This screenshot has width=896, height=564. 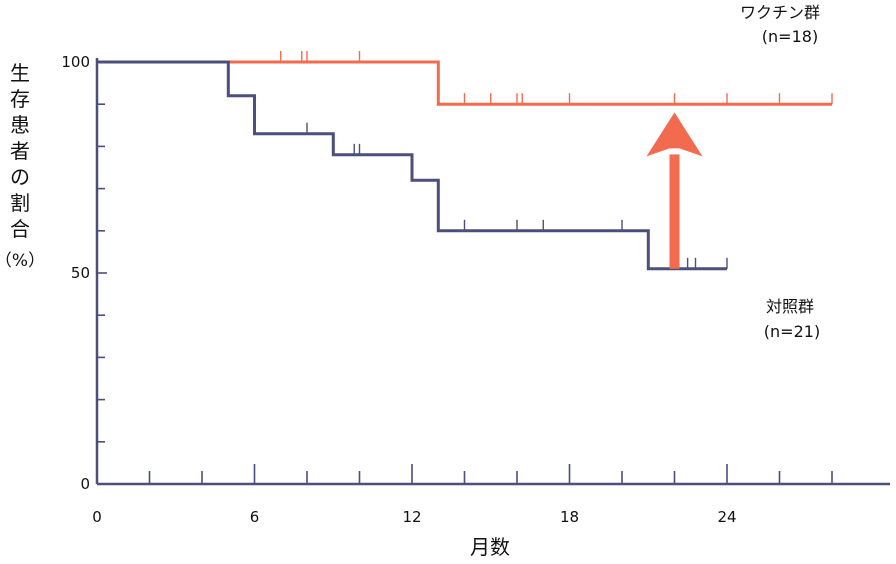 What do you see at coordinates (726, 517) in the screenshot?
I see `x-tick-label: 24` at bounding box center [726, 517].